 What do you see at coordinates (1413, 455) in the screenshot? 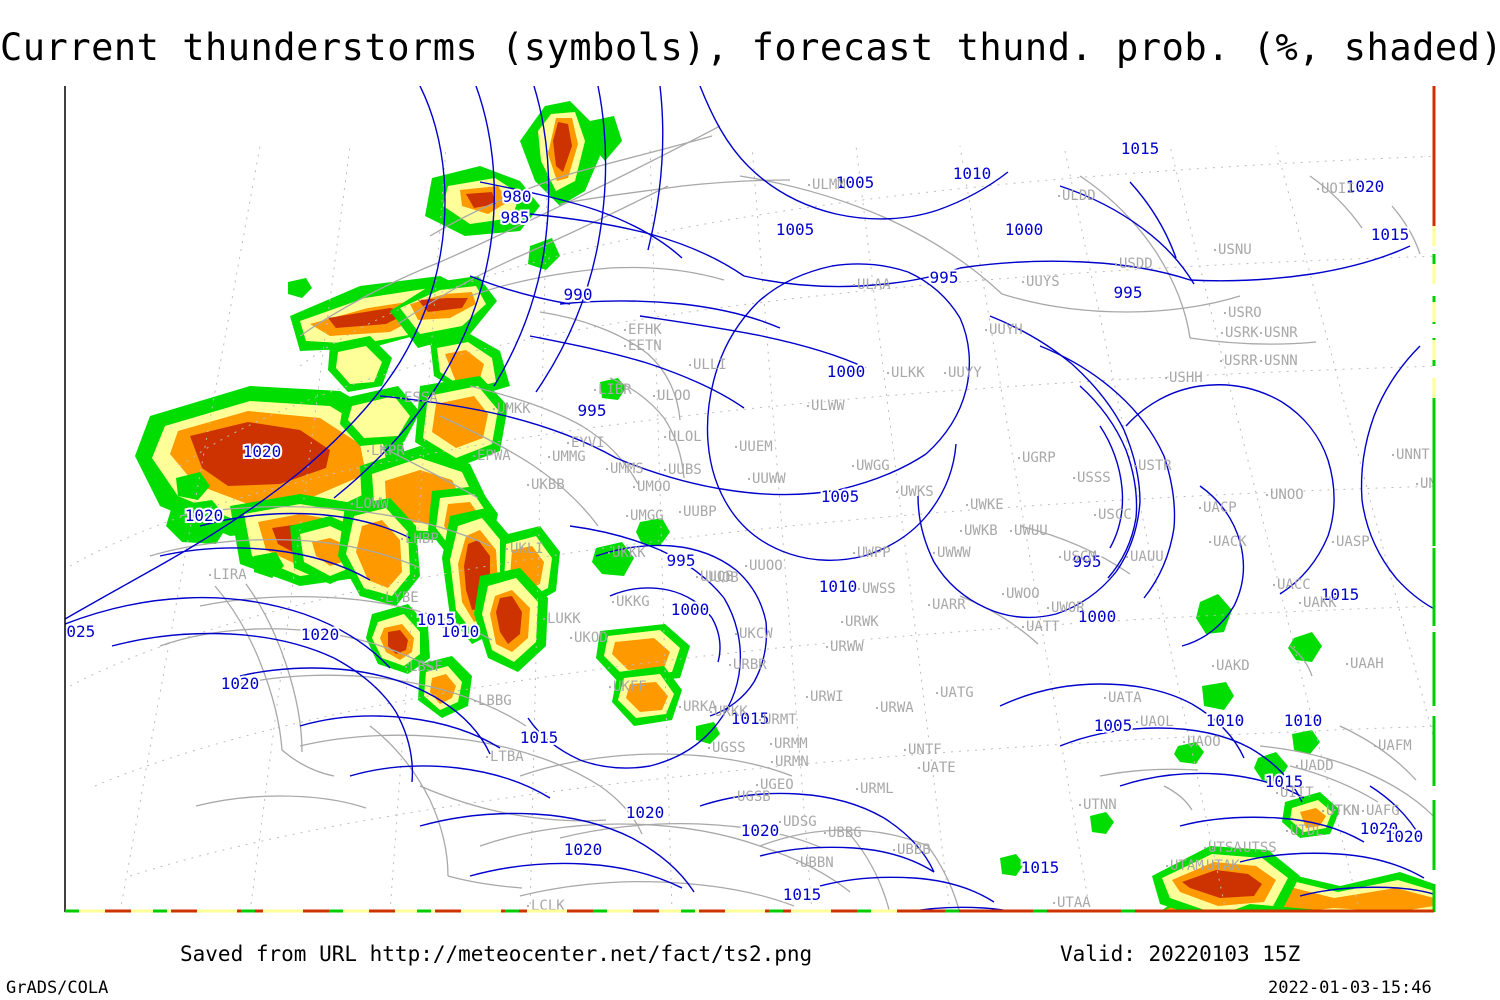
I see `station-id-text: UNNT` at bounding box center [1413, 455].